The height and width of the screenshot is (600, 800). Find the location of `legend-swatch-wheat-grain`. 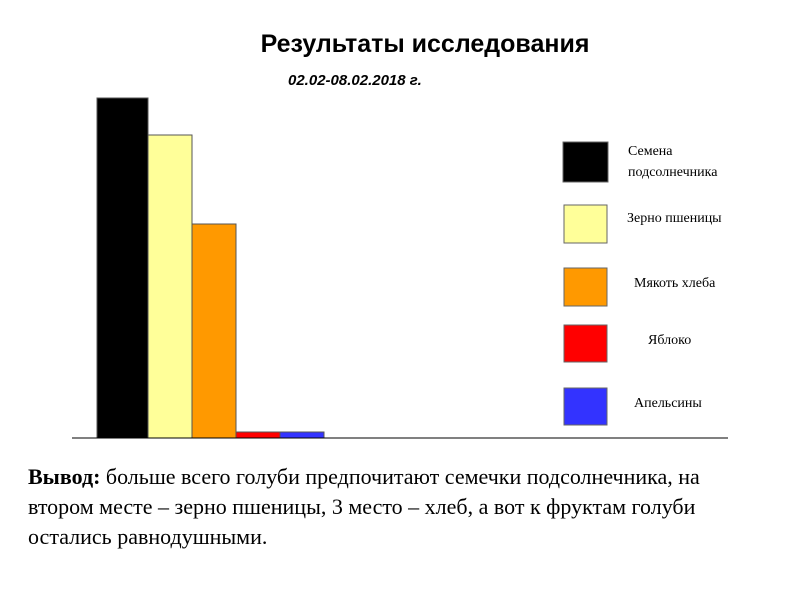

legend-swatch-wheat-grain is located at coordinates (585, 224).